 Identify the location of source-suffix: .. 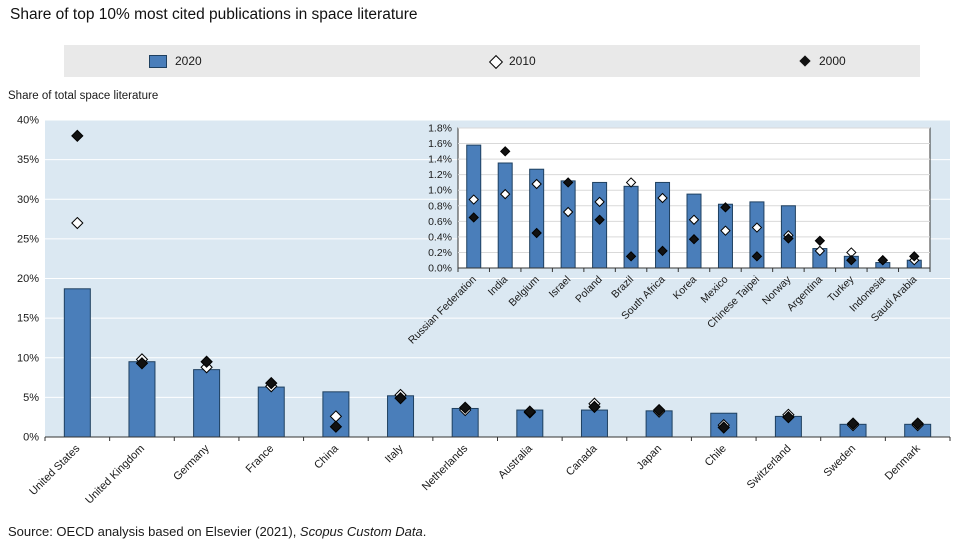
(424, 531).